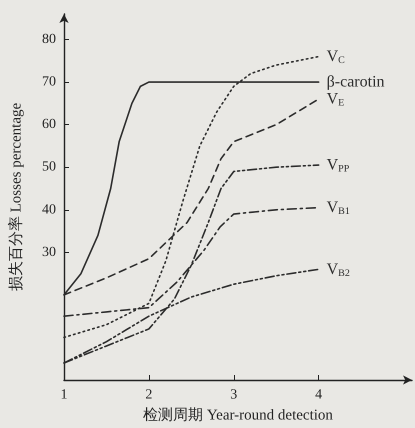  What do you see at coordinates (234, 395) in the screenshot?
I see `x-tick-label: 3` at bounding box center [234, 395].